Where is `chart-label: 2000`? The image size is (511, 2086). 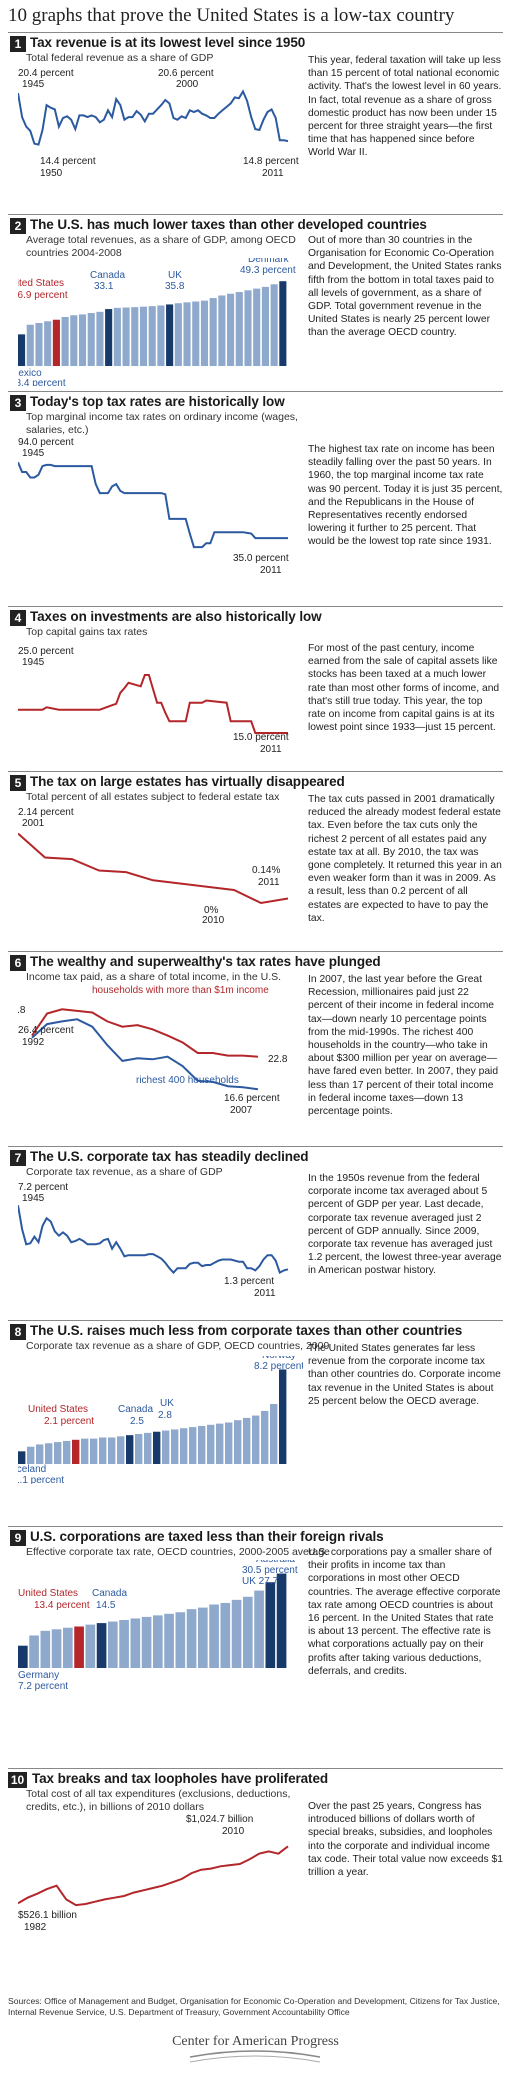 chart-label: 2000 is located at coordinates (187, 84).